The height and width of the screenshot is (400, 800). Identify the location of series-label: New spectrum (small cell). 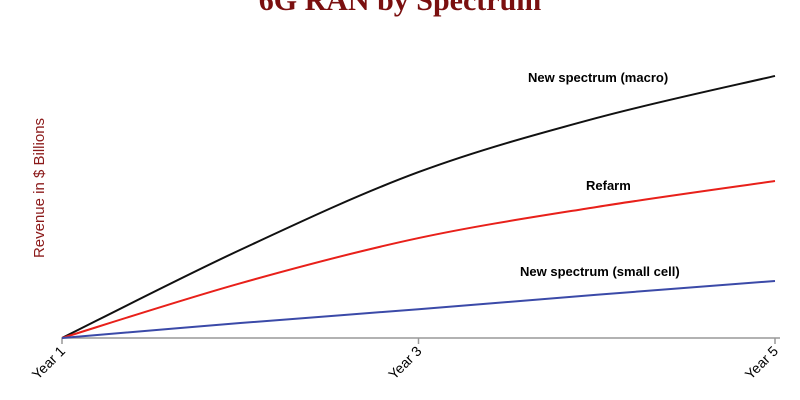
(600, 271).